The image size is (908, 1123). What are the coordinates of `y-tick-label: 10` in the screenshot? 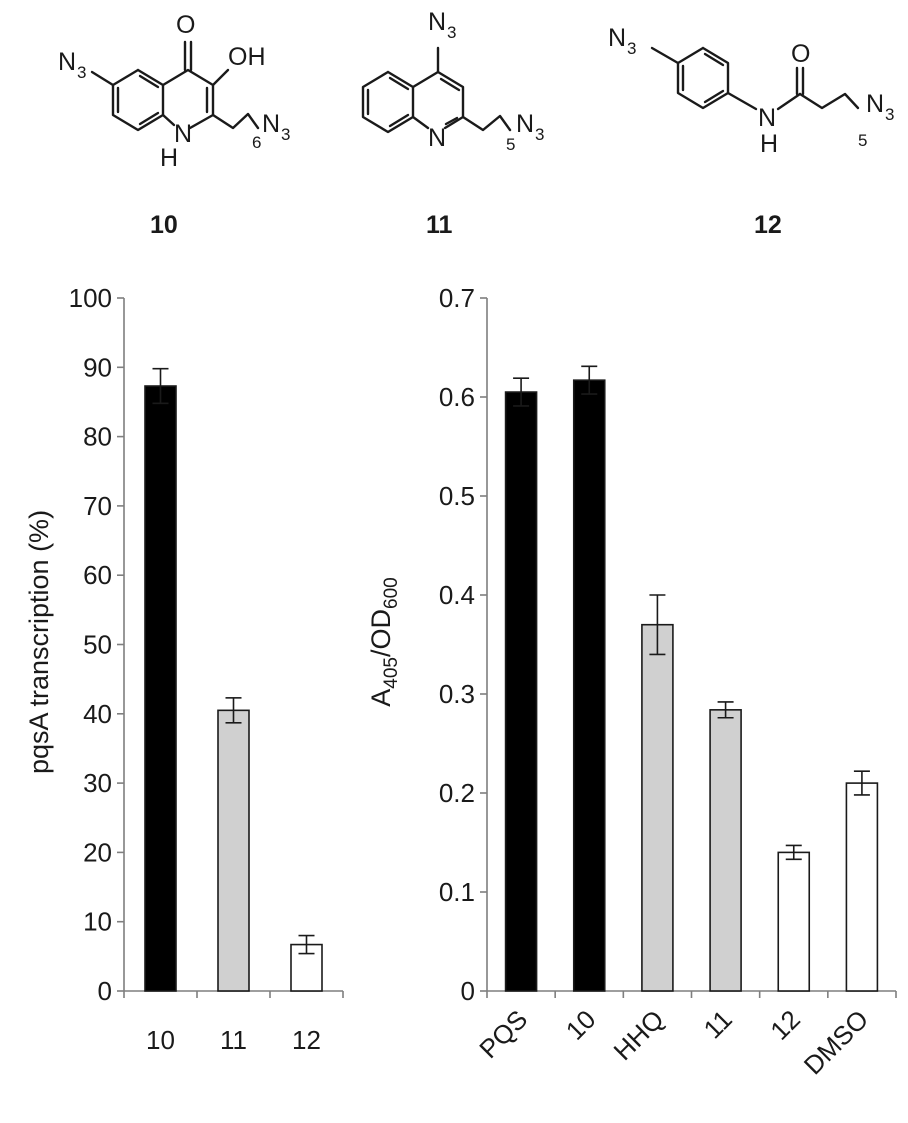 It's located at (97, 922).